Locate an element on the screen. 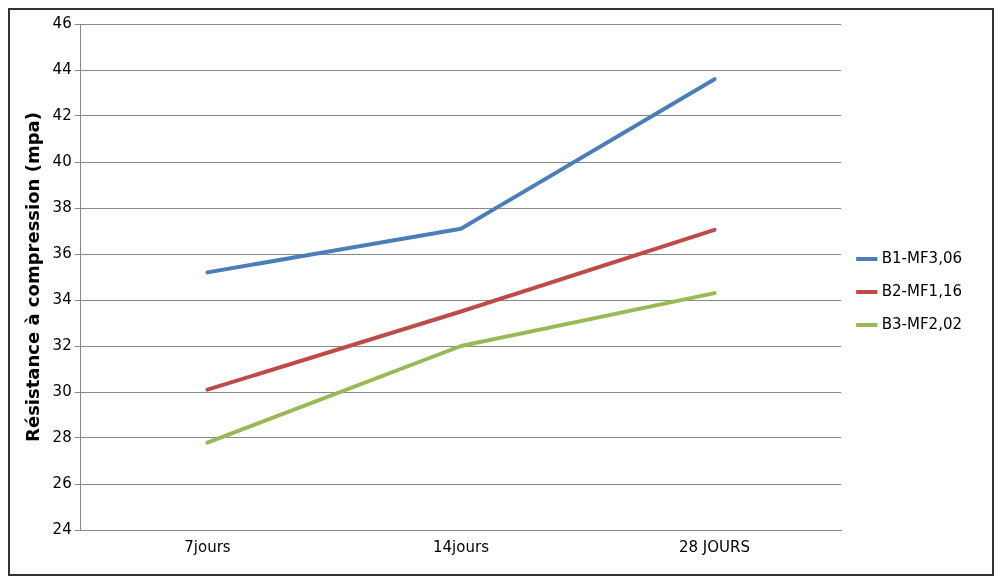 Image resolution: width=1002 pixels, height=584 pixels. y-tick-label: 34 is located at coordinates (62, 298).